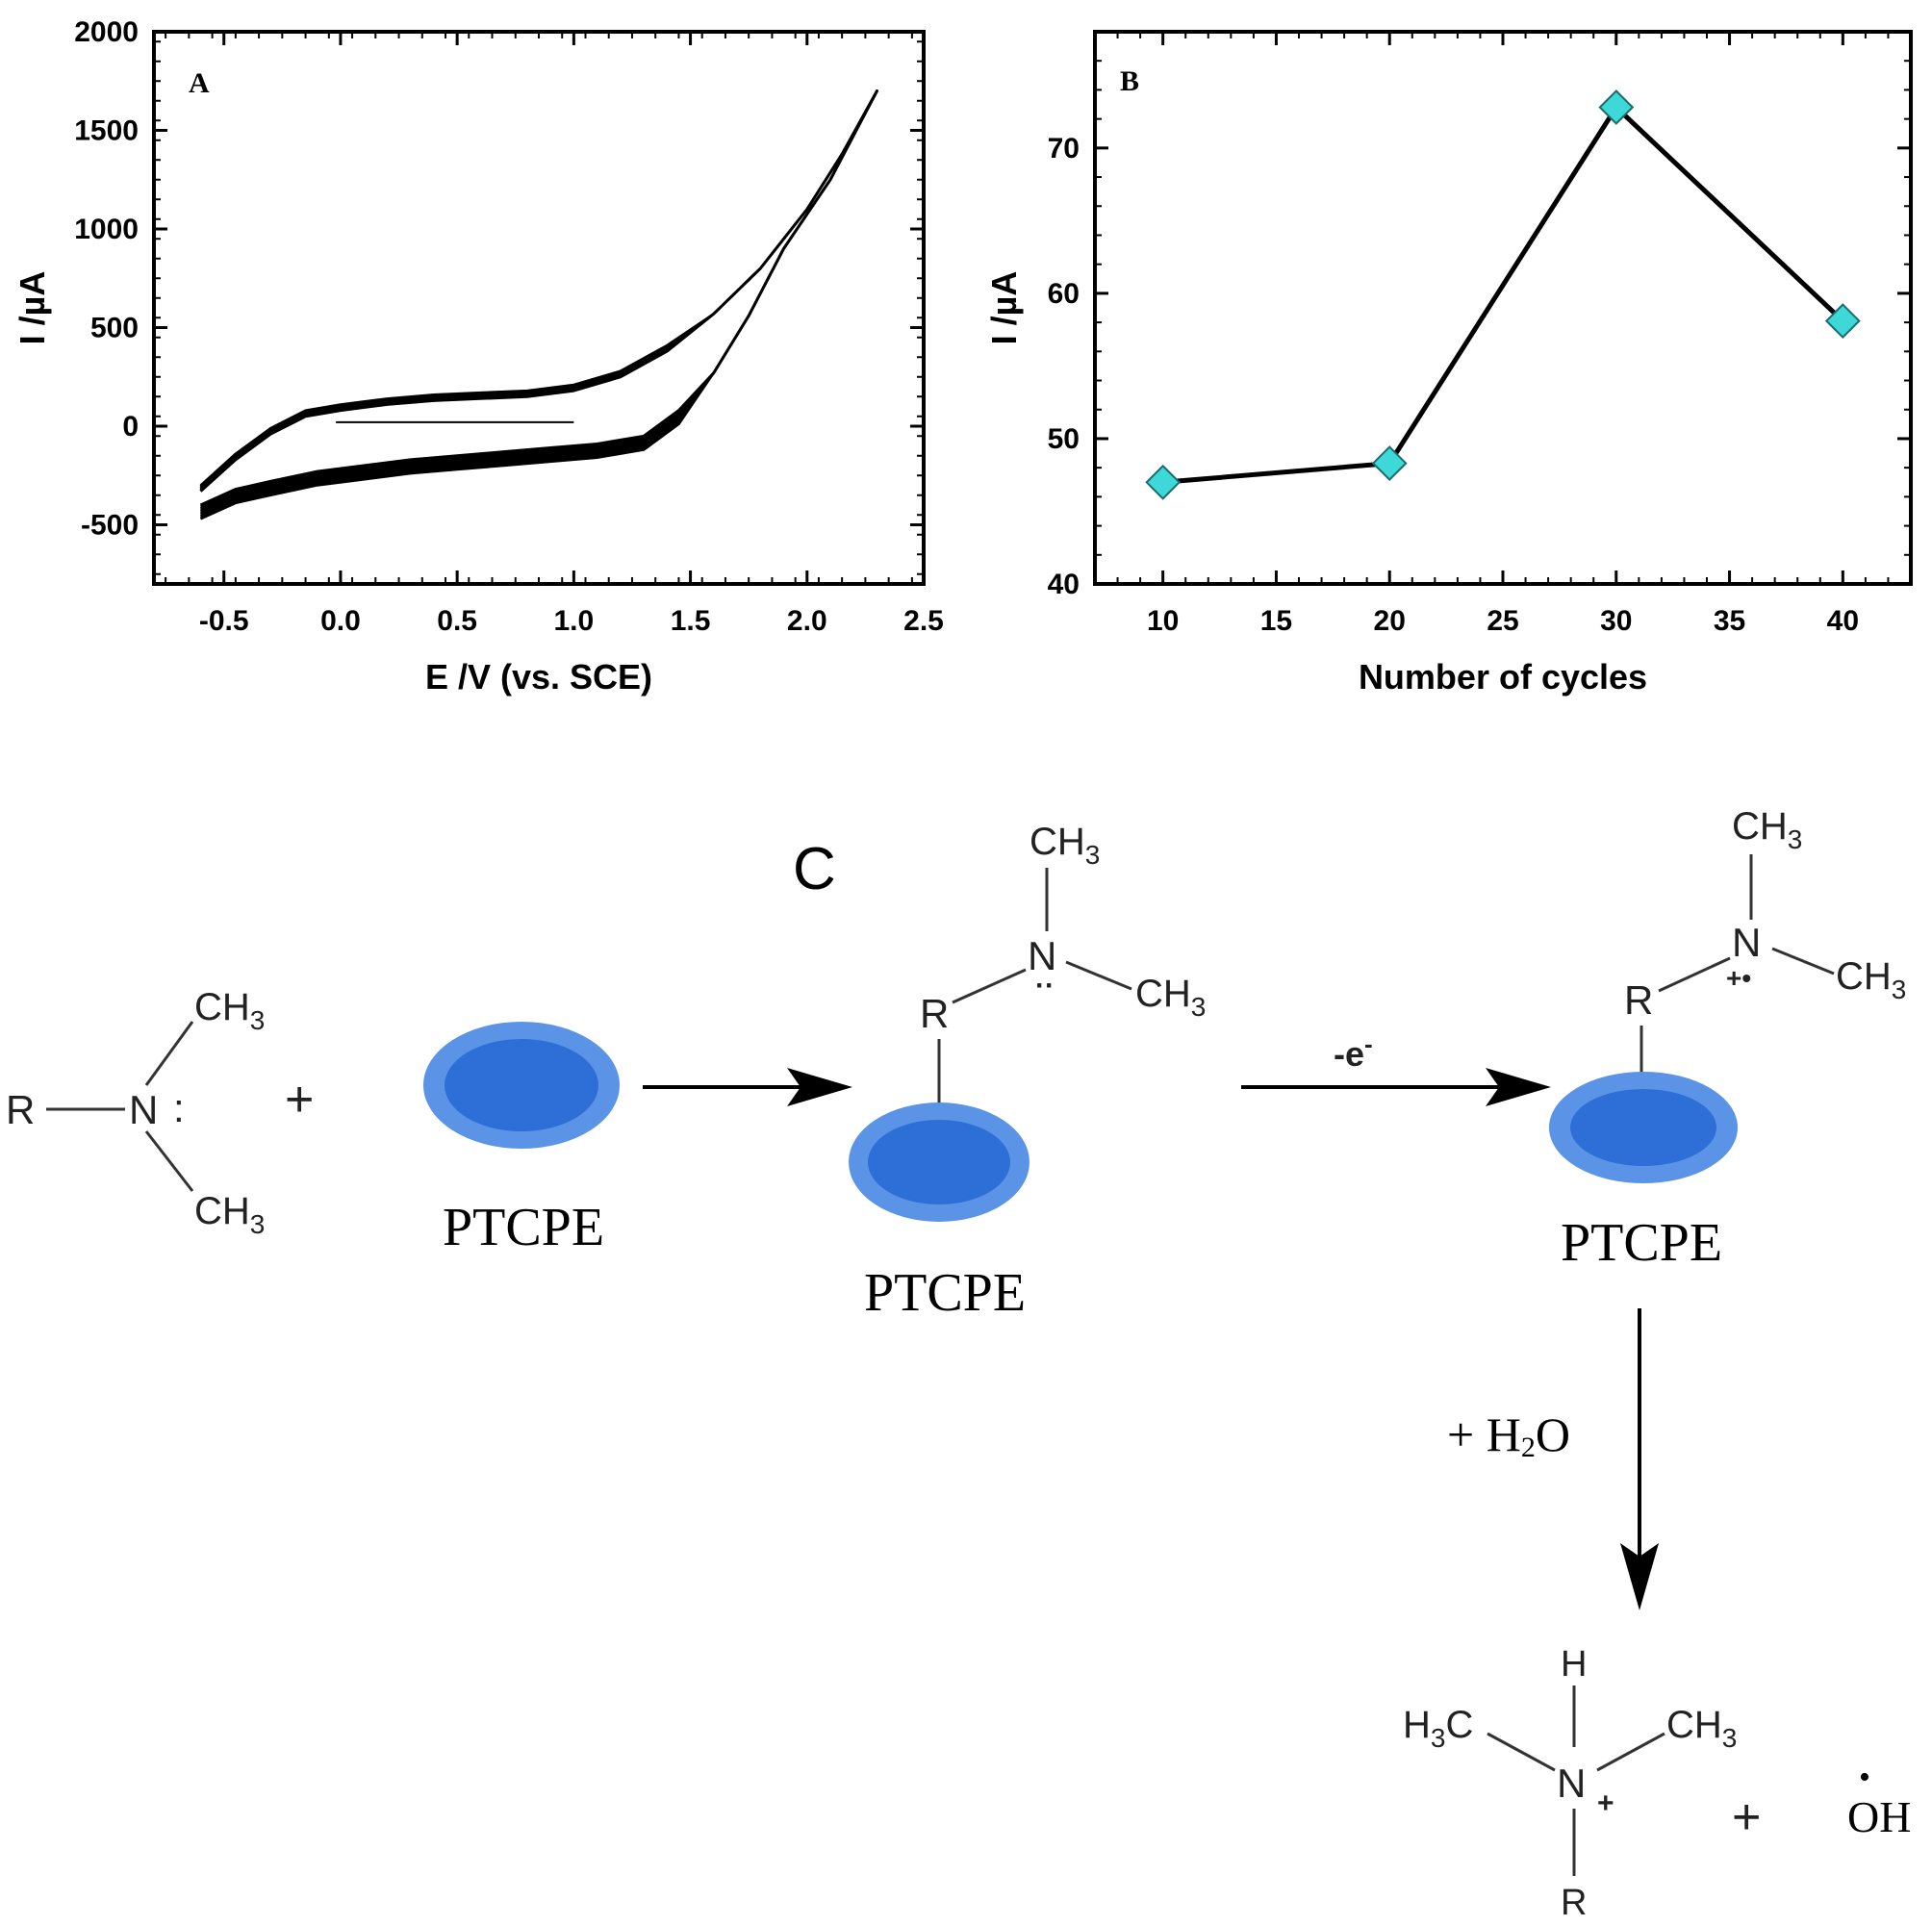  What do you see at coordinates (1518, 1087) in the screenshot?
I see `arrow-2-head` at bounding box center [1518, 1087].